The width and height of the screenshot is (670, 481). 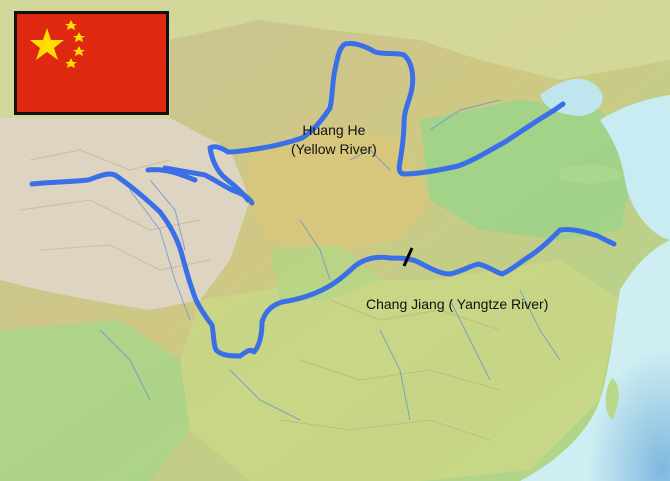 I want to click on flag-large-star-icon, so click(x=47, y=44).